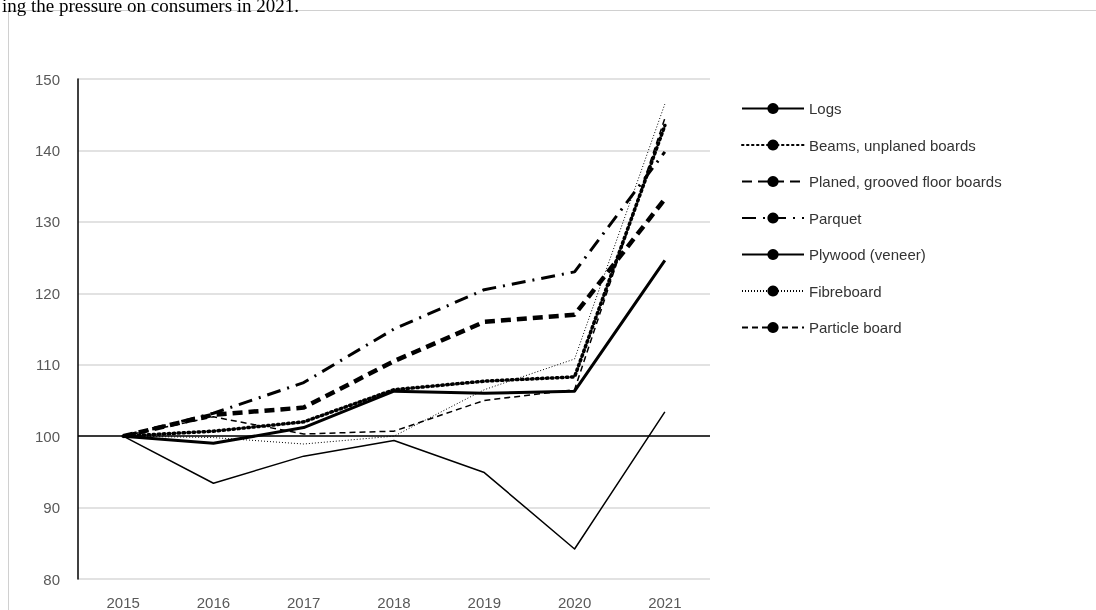 This screenshot has height=610, width=1096. Describe the element at coordinates (304, 602) in the screenshot. I see `x-tick-label: 2017` at that location.